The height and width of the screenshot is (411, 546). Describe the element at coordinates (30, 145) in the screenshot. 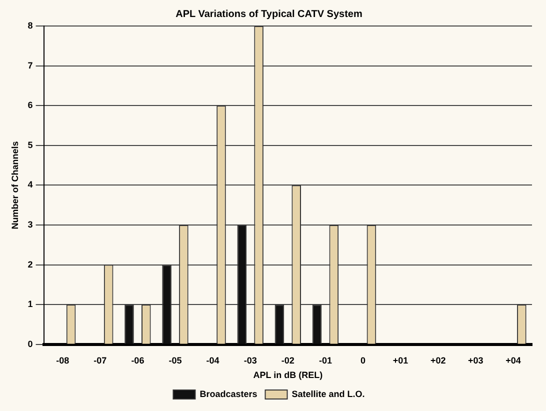

I see `y-tick-label: 5` at that location.